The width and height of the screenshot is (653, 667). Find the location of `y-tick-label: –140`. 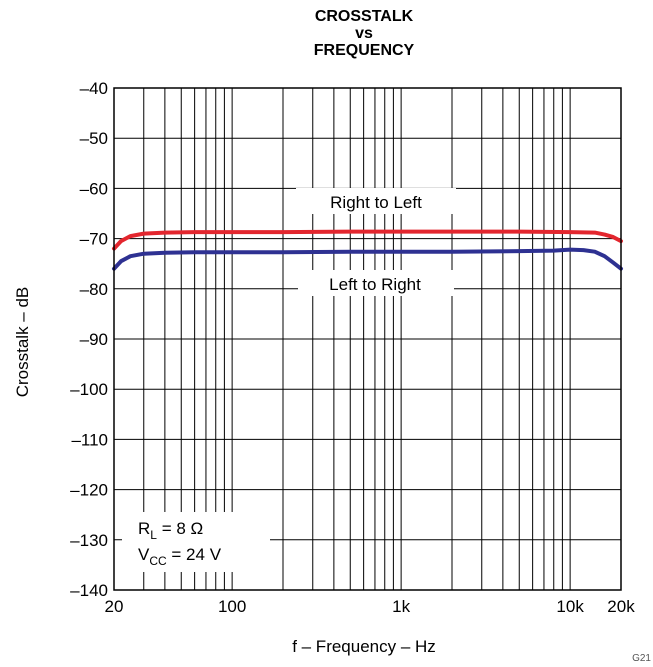

y-tick-label: –140 is located at coordinates (89, 590).